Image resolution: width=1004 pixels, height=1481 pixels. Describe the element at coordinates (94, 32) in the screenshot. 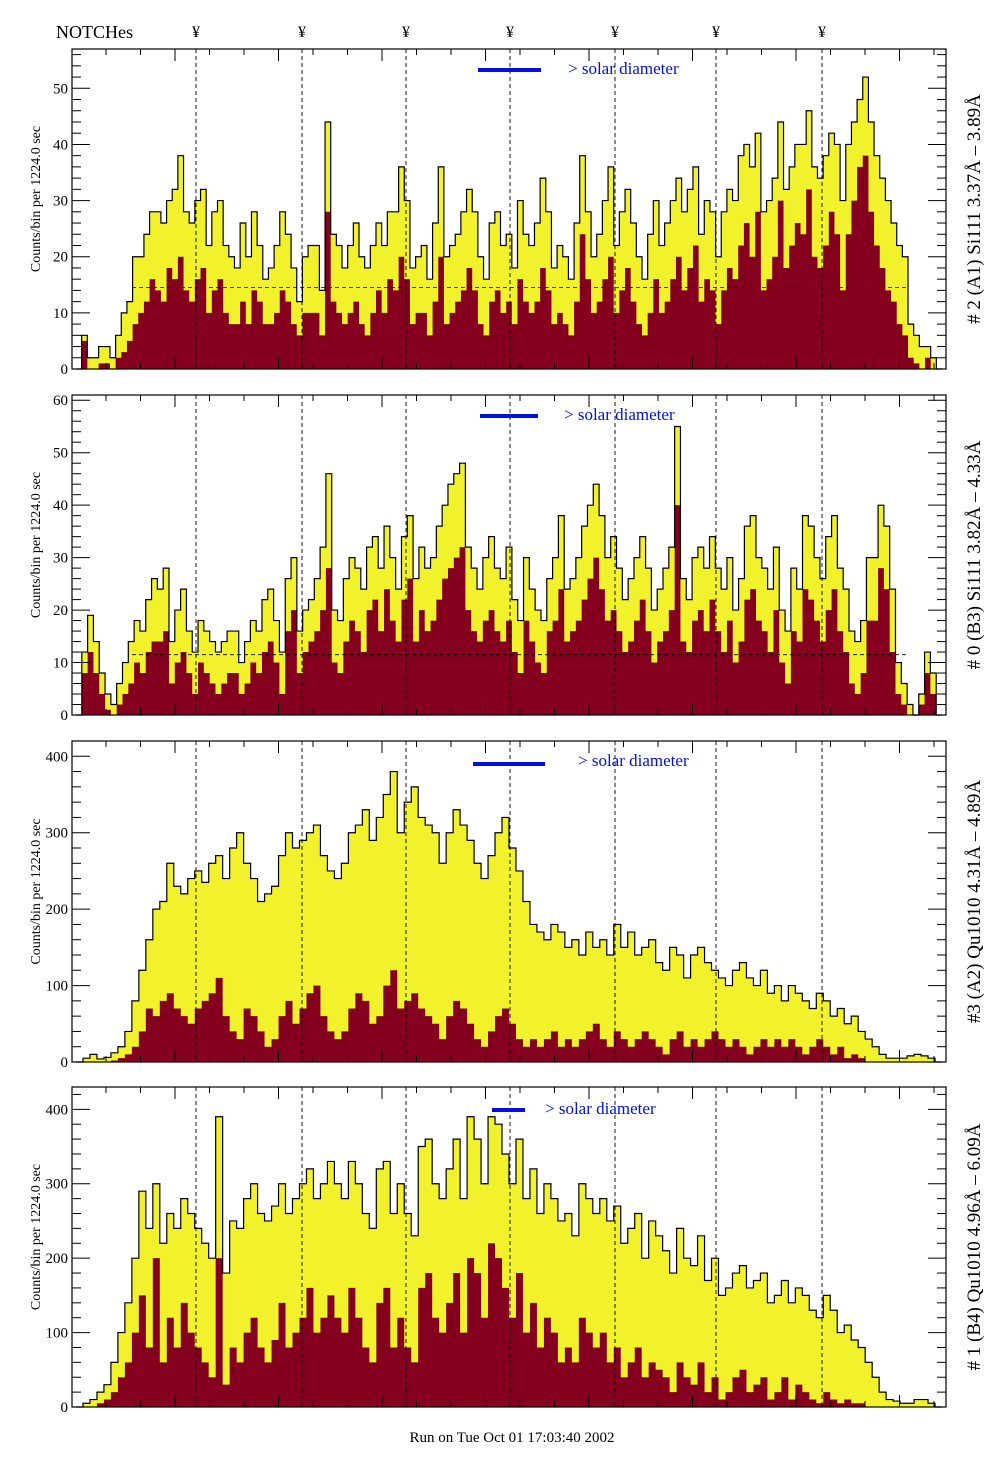

I see `notches-label: NOTCHes` at that location.